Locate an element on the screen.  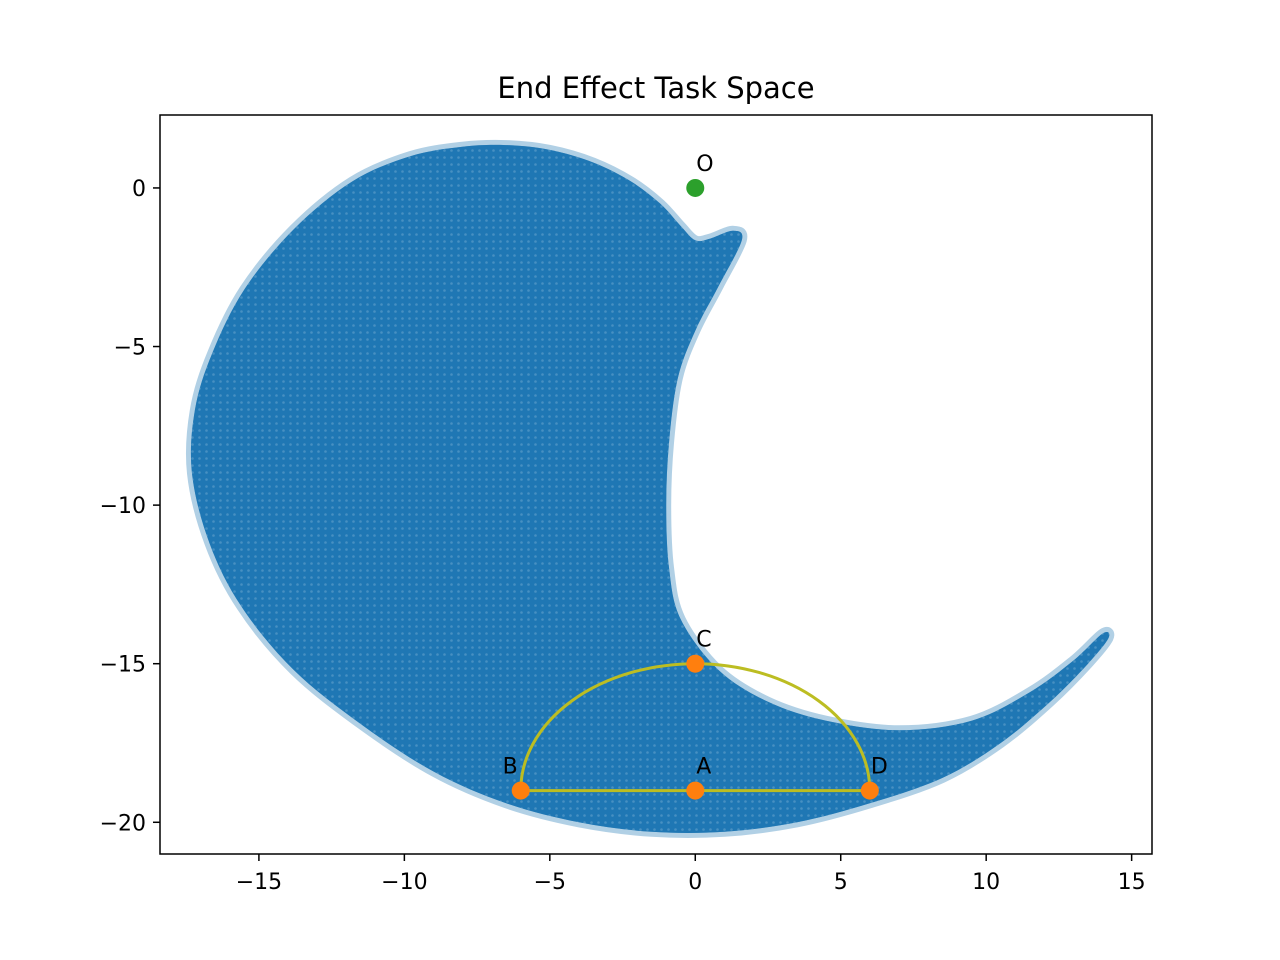
point-c is located at coordinates (695, 663).